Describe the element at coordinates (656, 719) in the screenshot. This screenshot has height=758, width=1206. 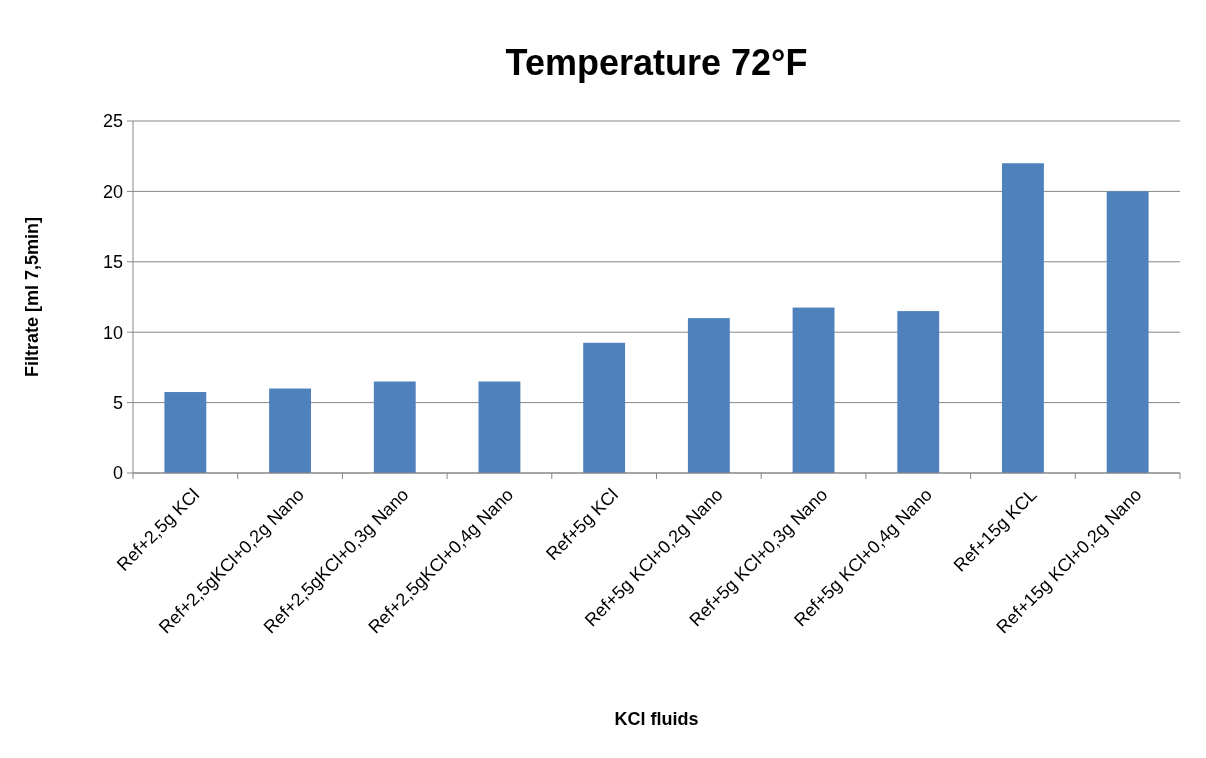
I see `x-axis-title: KCl fluids` at that location.